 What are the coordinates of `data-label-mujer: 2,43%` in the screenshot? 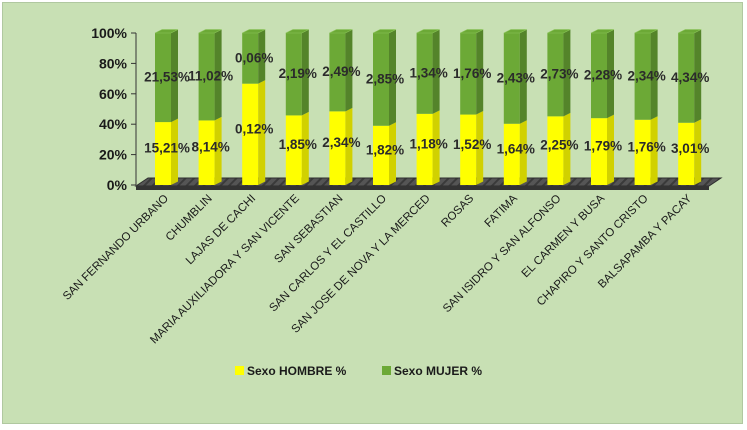 It's located at (516, 77).